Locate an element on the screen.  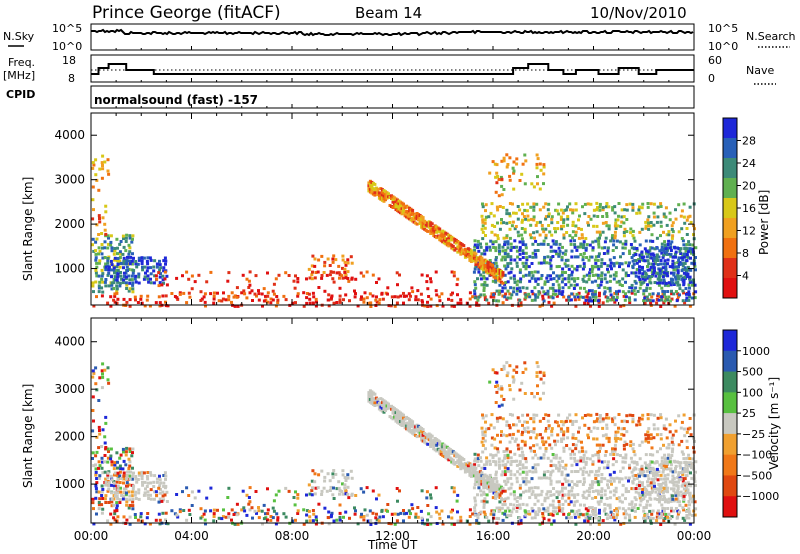
beam-label: Beam 14 is located at coordinates (388, 13).